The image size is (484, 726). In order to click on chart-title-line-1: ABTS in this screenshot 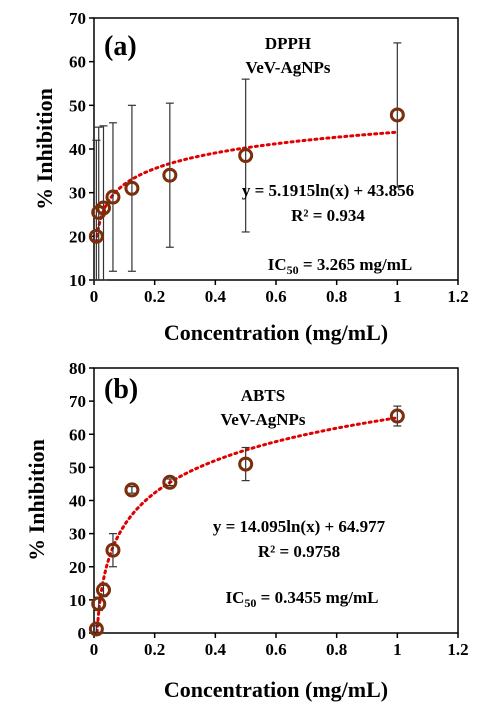, I will do `click(263, 395)`.